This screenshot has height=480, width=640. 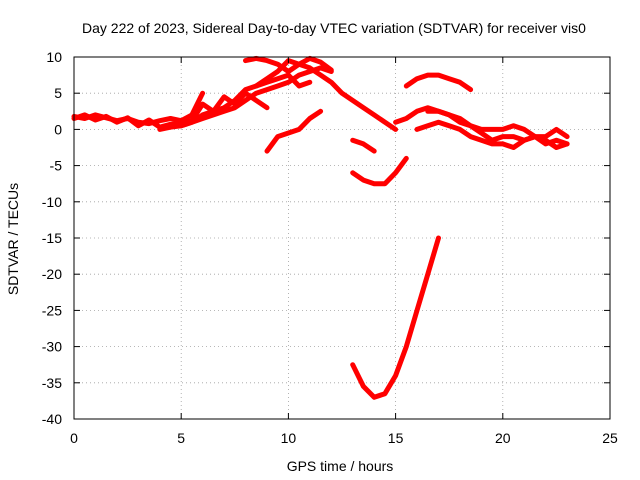 What do you see at coordinates (52, 202) in the screenshot?
I see `y-tick-label: -10` at bounding box center [52, 202].